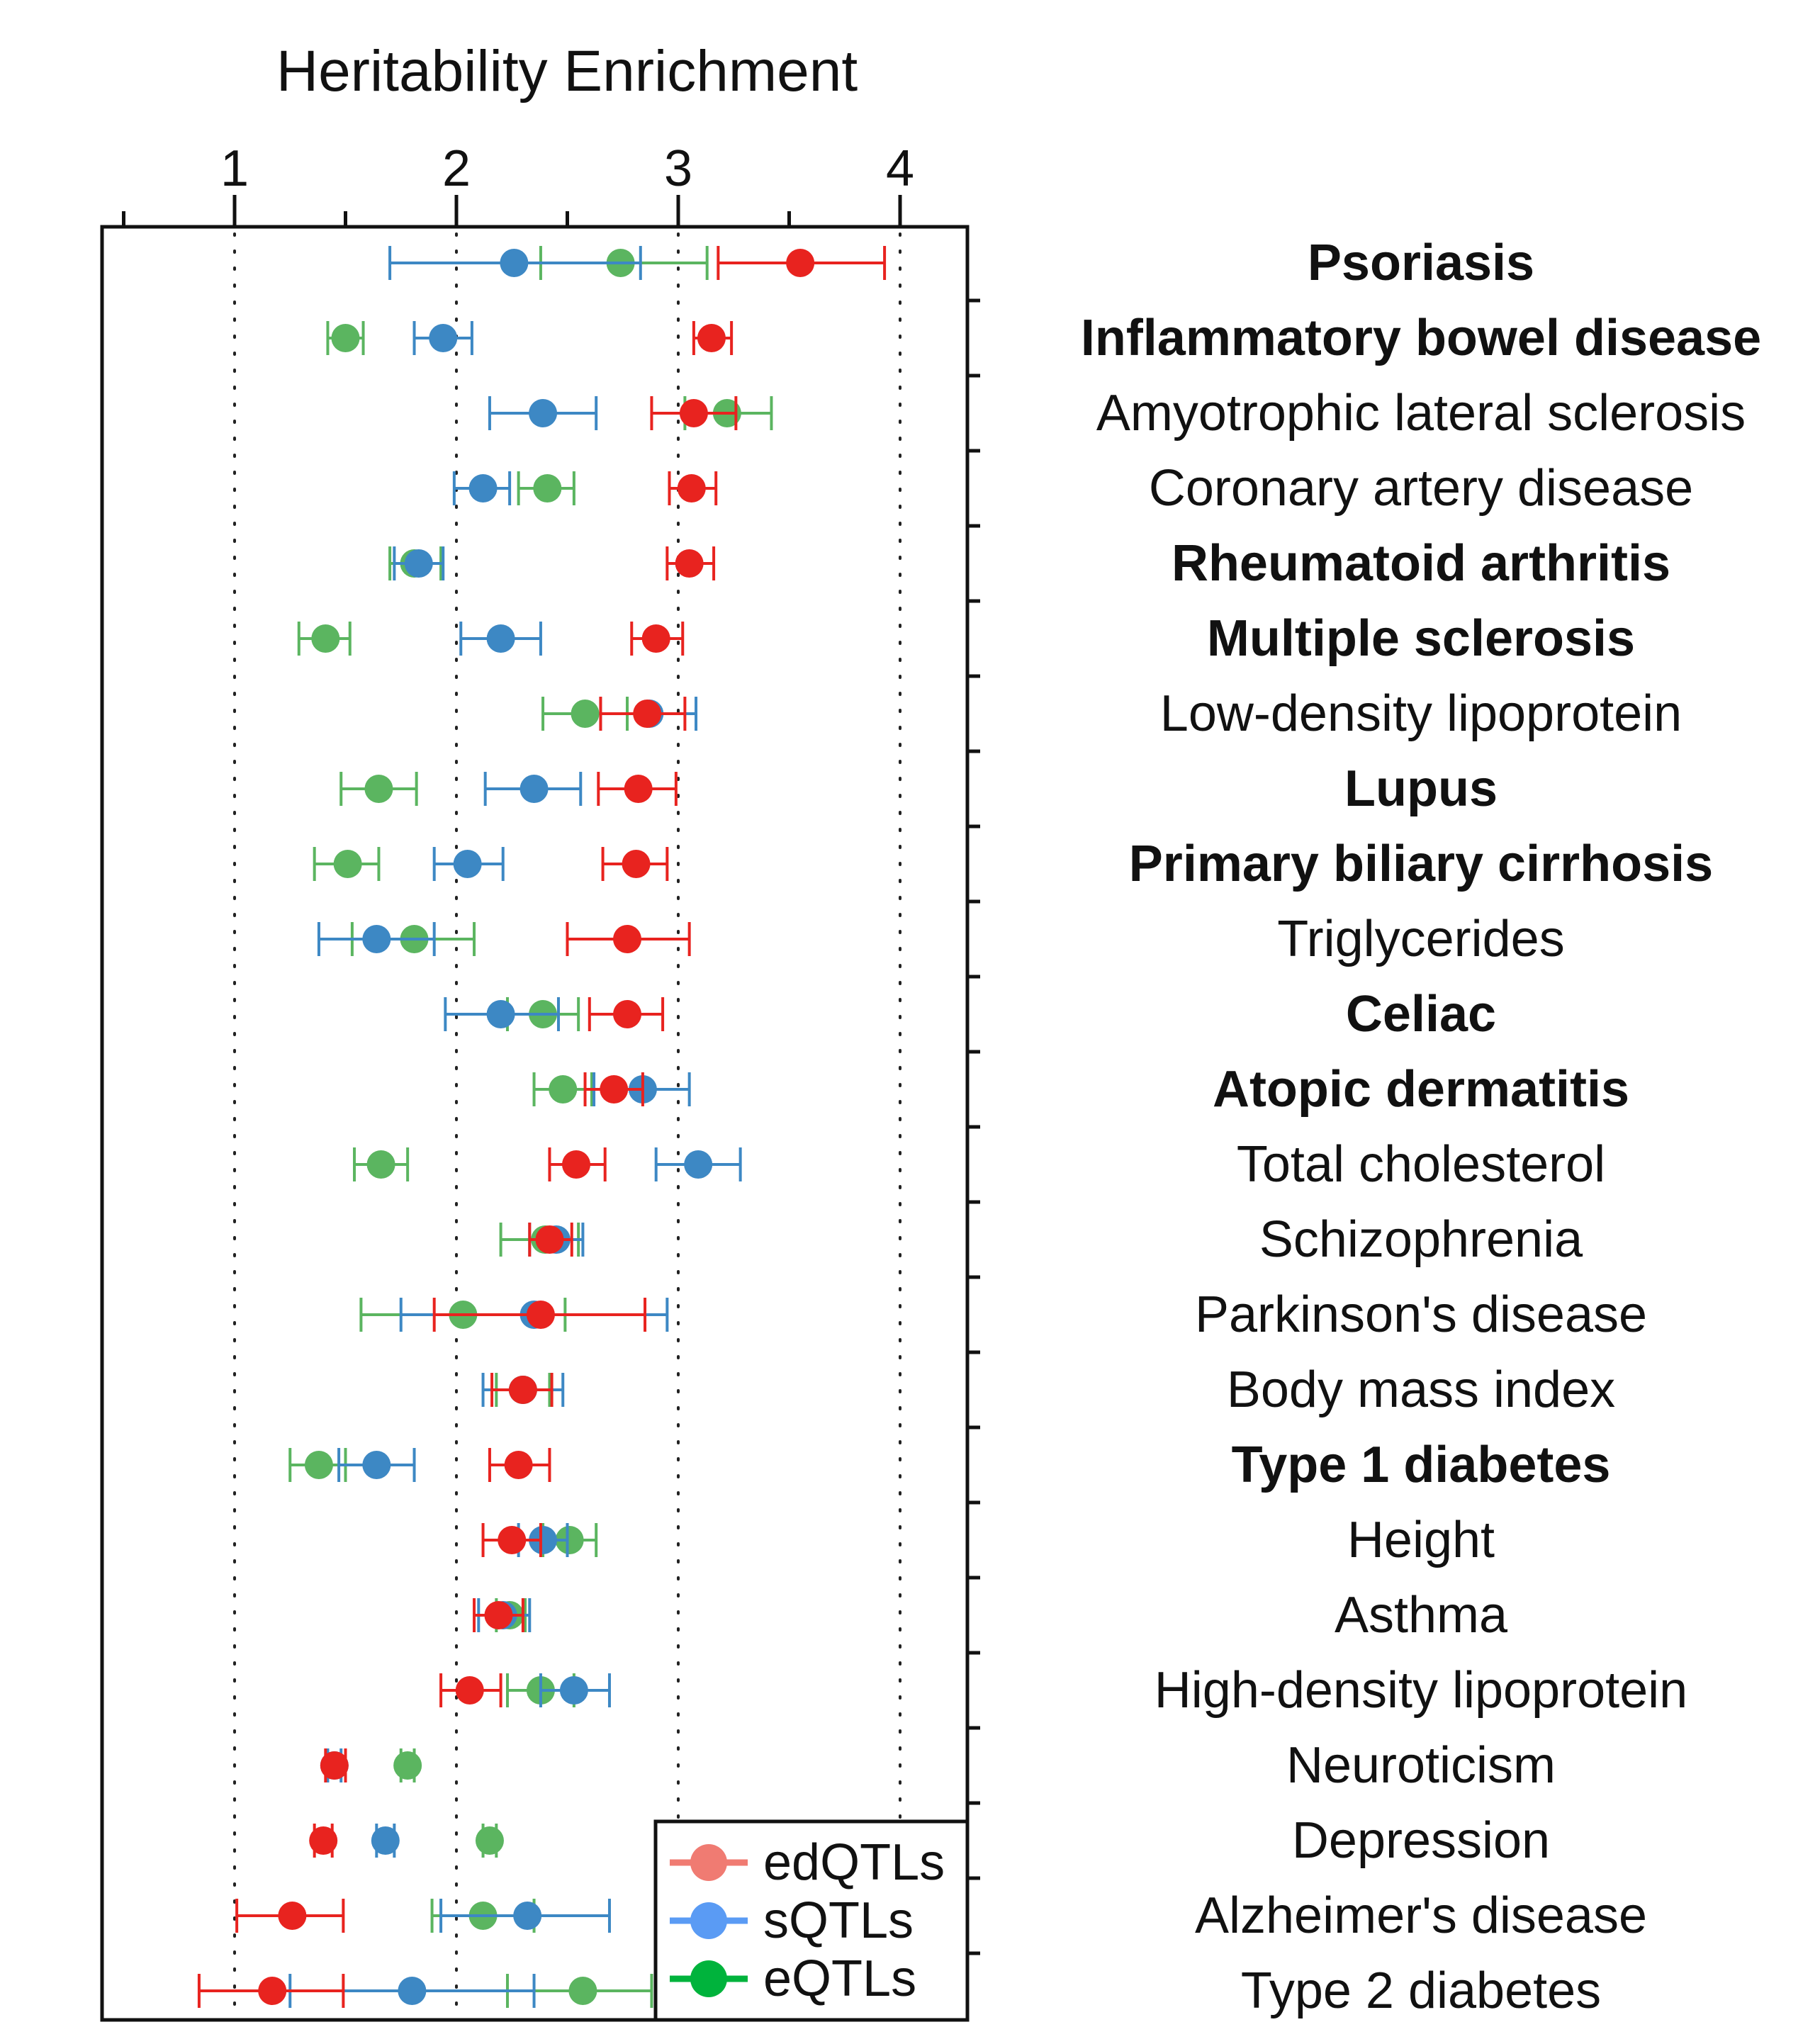  I want to click on category-label: Amyotrophic lateral sclerosis, so click(1421, 414).